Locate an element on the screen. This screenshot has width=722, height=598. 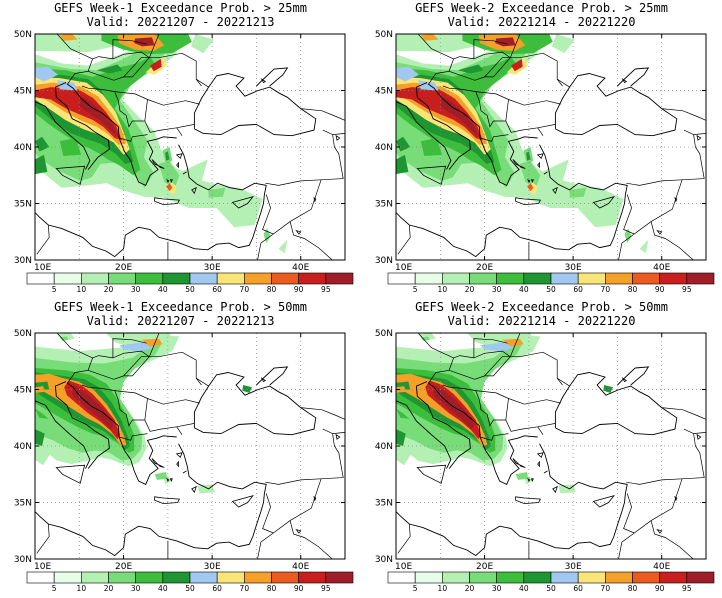
colorbar-label: 5 is located at coordinates (54, 289).